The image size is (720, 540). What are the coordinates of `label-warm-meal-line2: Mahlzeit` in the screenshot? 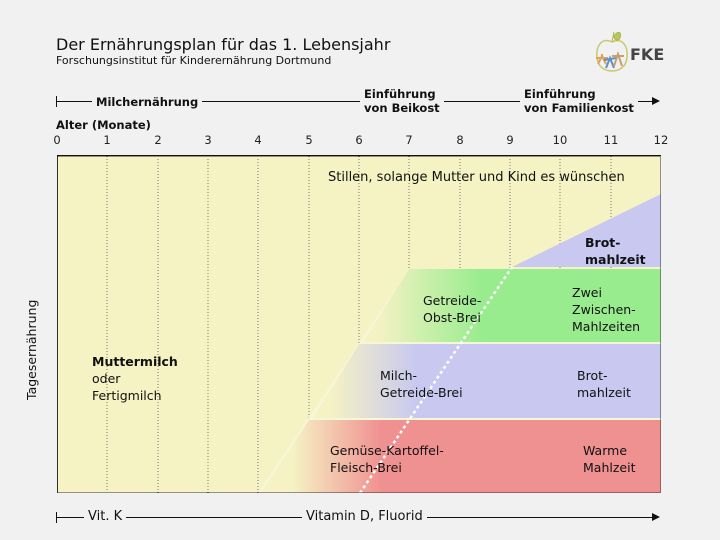 It's located at (609, 467).